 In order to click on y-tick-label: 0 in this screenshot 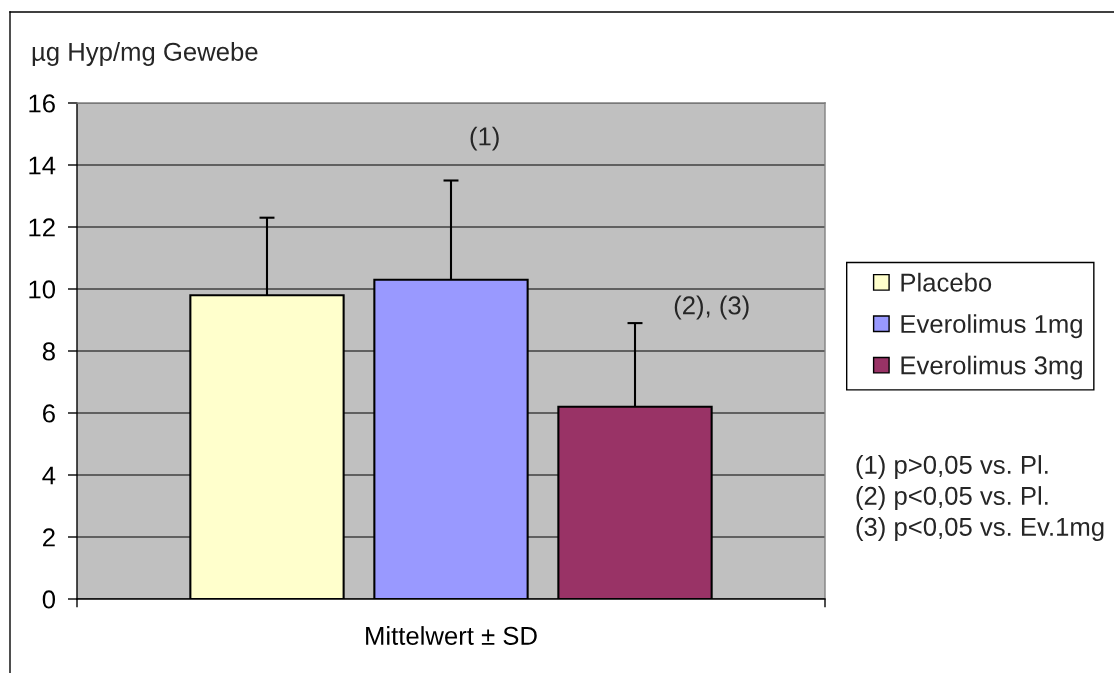, I will do `click(49, 599)`.